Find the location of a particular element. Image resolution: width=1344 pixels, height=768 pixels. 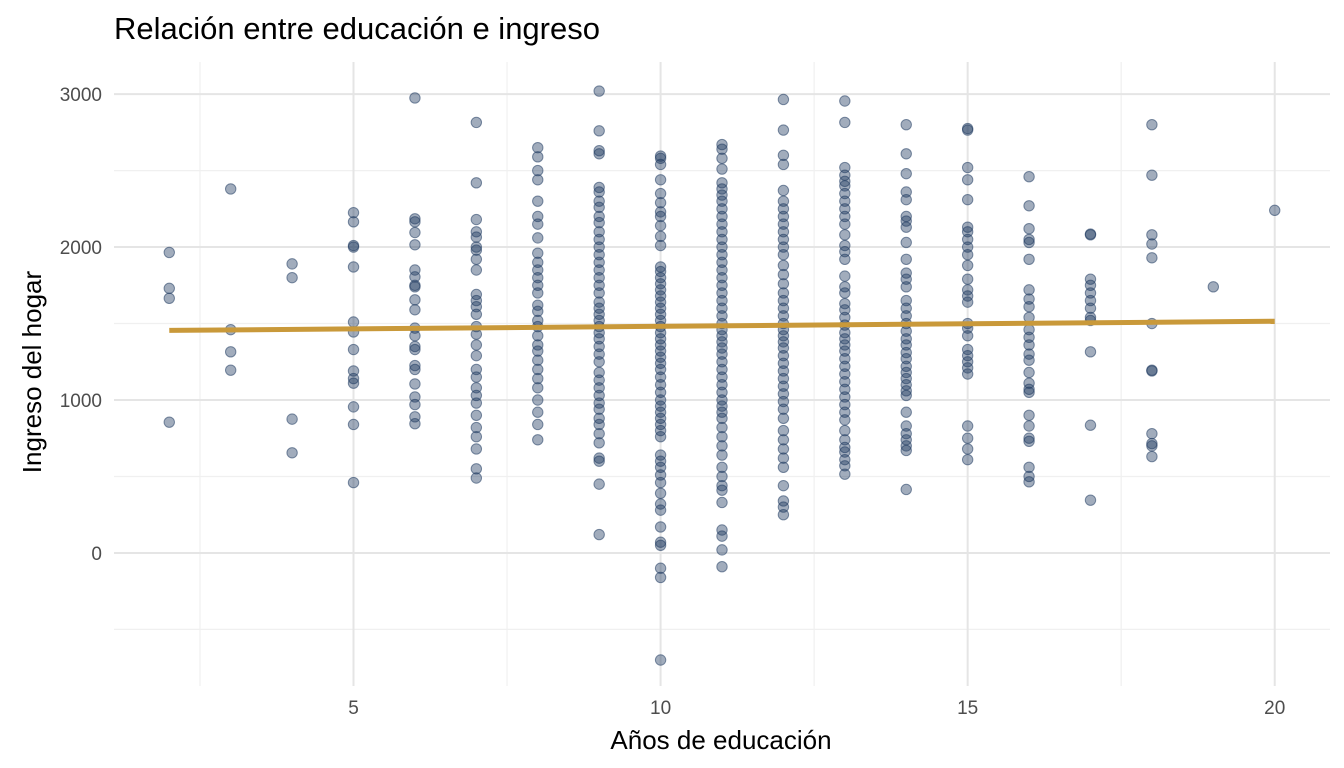

x-tick-label: 15 is located at coordinates (967, 708).